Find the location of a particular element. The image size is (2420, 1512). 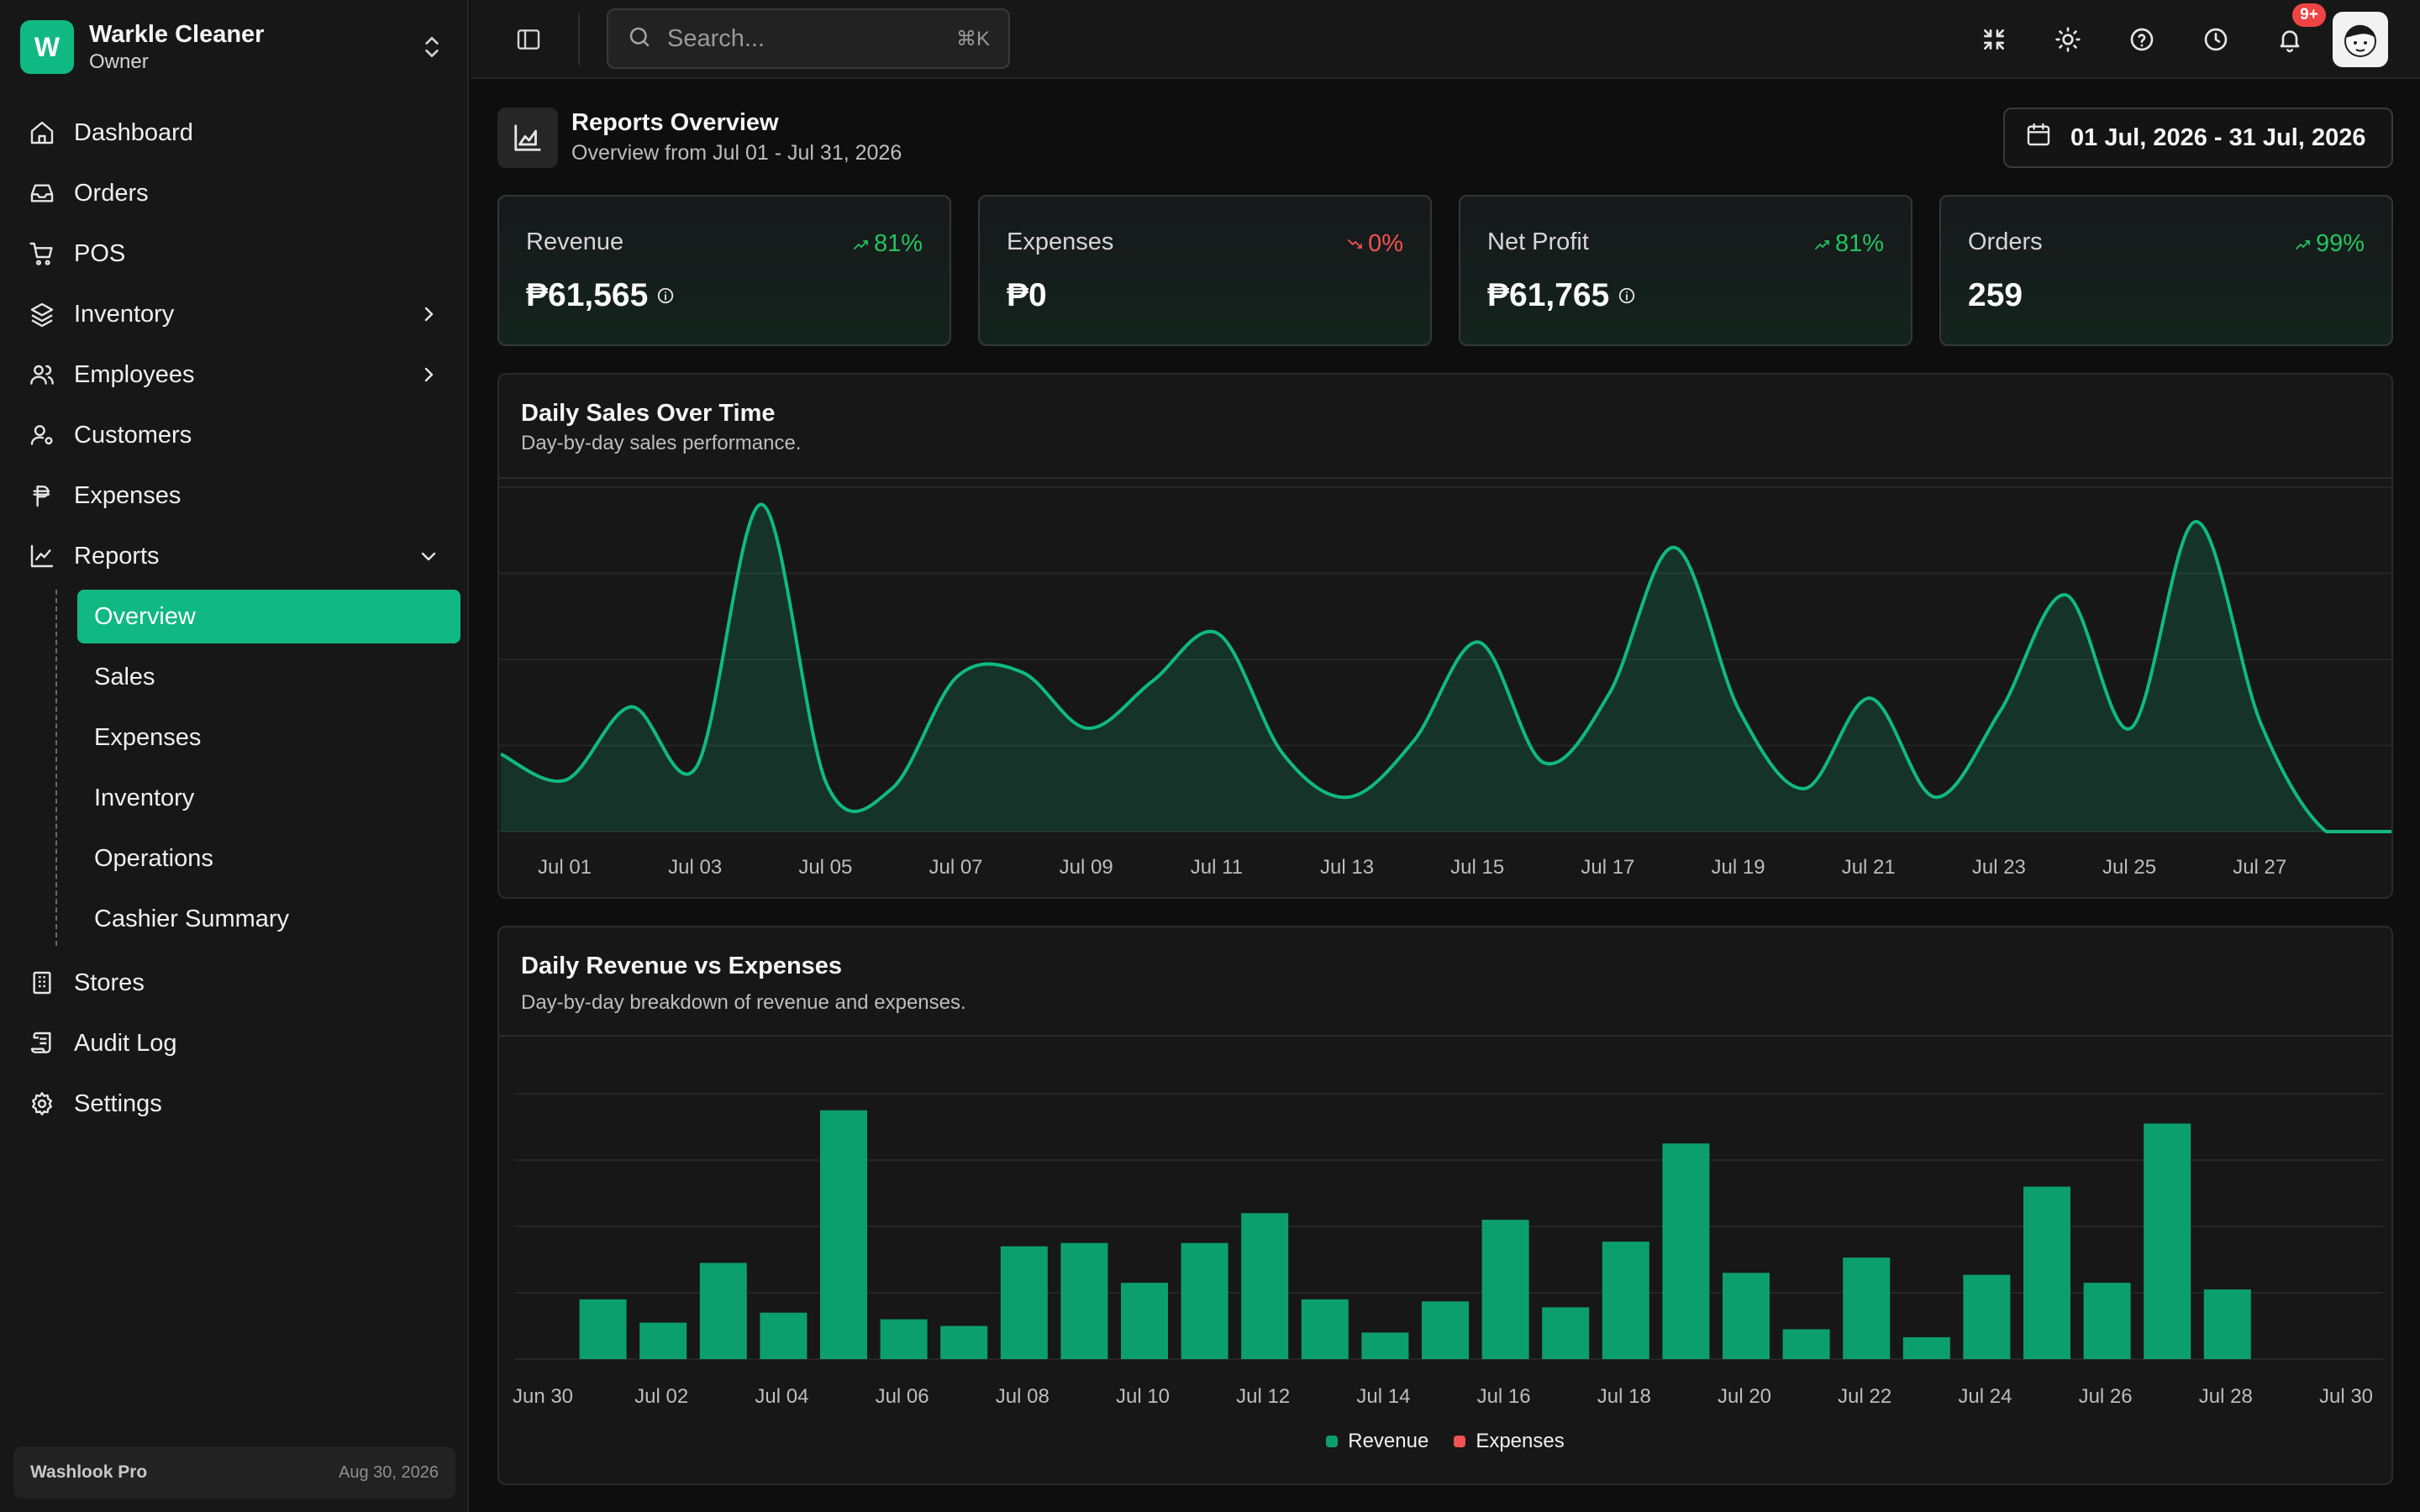

cart-icon is located at coordinates (42, 254).